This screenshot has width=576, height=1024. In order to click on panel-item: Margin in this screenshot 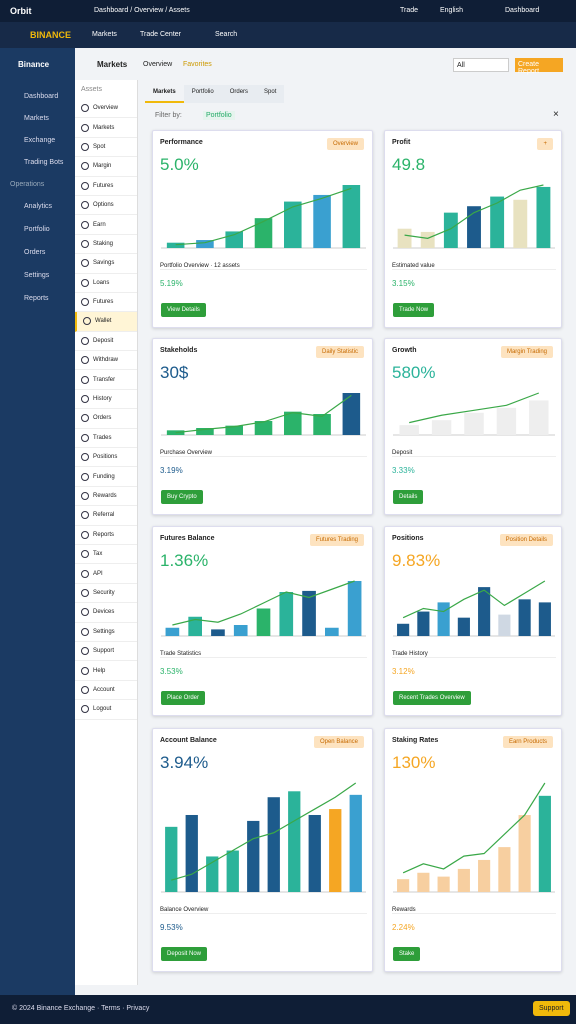, I will do `click(106, 167)`.